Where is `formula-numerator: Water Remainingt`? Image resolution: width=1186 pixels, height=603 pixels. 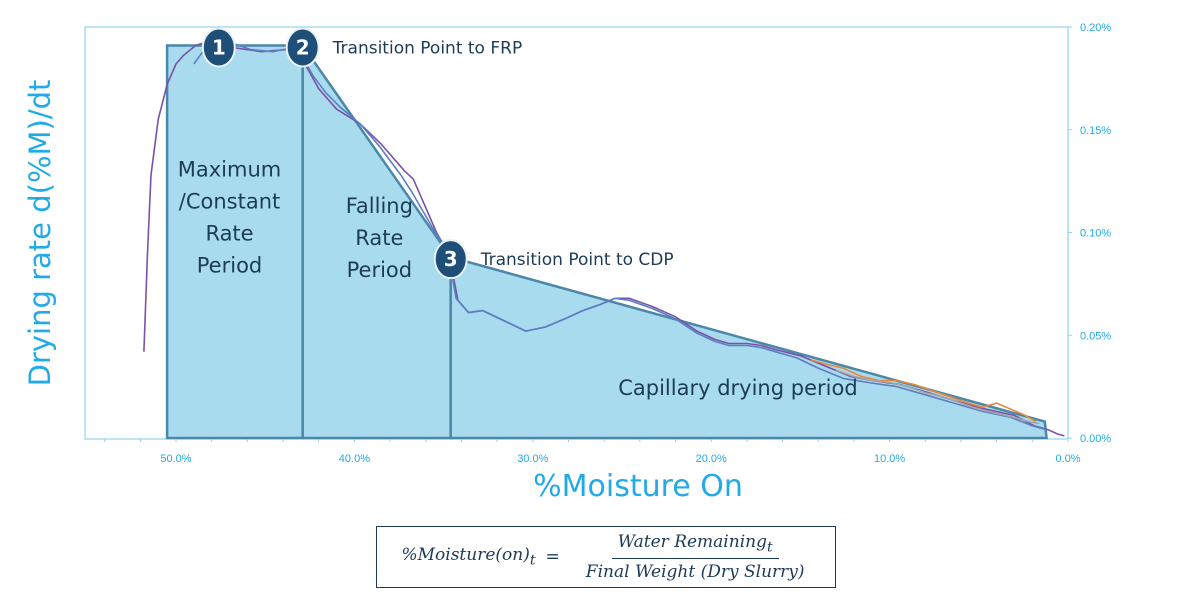 formula-numerator: Water Remainingt is located at coordinates (695, 546).